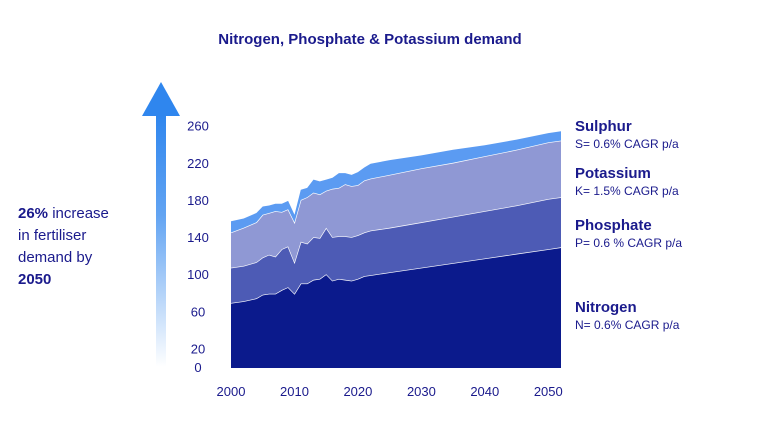 Image resolution: width=770 pixels, height=433 pixels. I want to click on annotation-line-1-rest: increase, so click(78, 213).